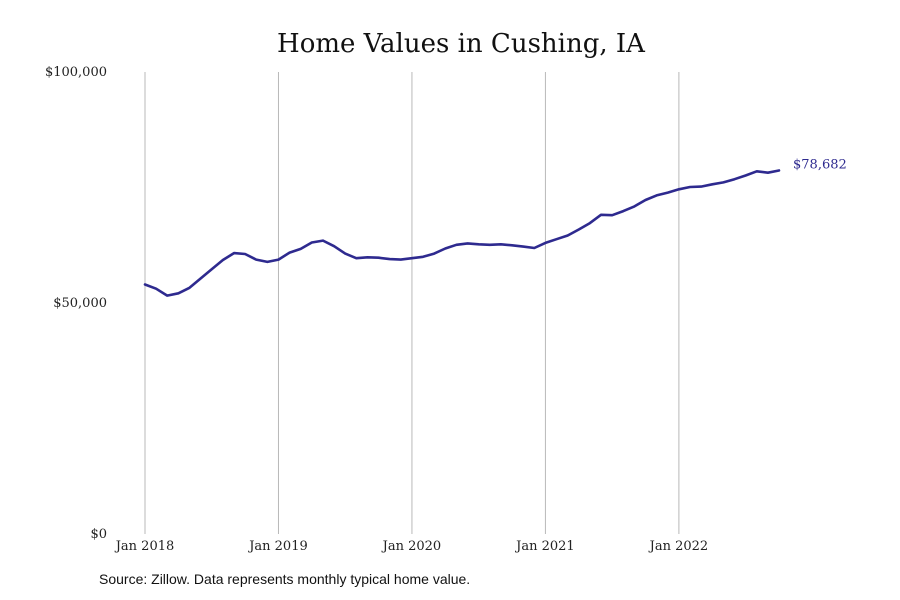 The image size is (900, 600). Describe the element at coordinates (461, 44) in the screenshot. I see `chart-title: Home Values in Cushing, IA` at that location.